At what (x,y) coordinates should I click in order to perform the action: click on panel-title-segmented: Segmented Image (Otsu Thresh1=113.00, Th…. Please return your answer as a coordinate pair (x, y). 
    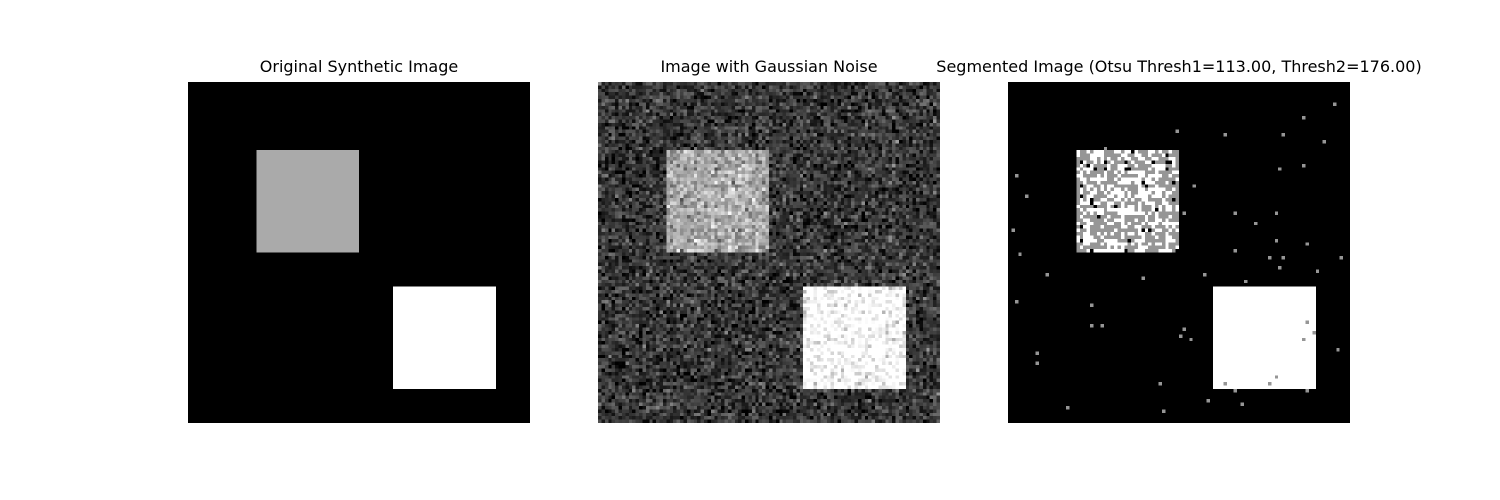
    Looking at the image, I should click on (1179, 66).